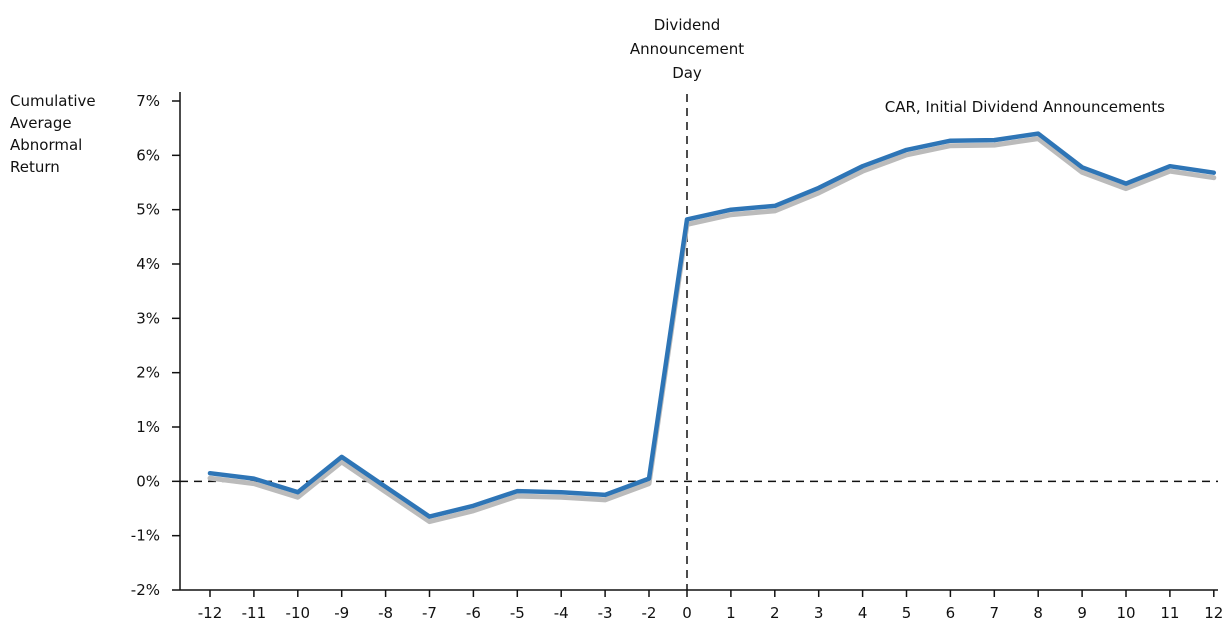  What do you see at coordinates (1038, 613) in the screenshot?
I see `x-tick-label: 8` at bounding box center [1038, 613].